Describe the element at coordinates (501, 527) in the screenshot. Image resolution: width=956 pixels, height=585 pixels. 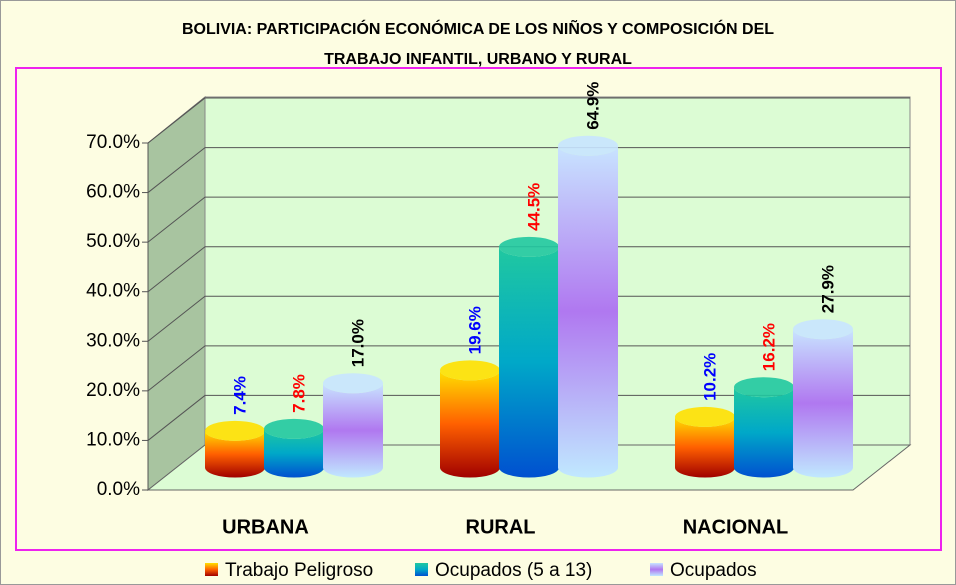
I see `x-tick-label: RURAL` at that location.